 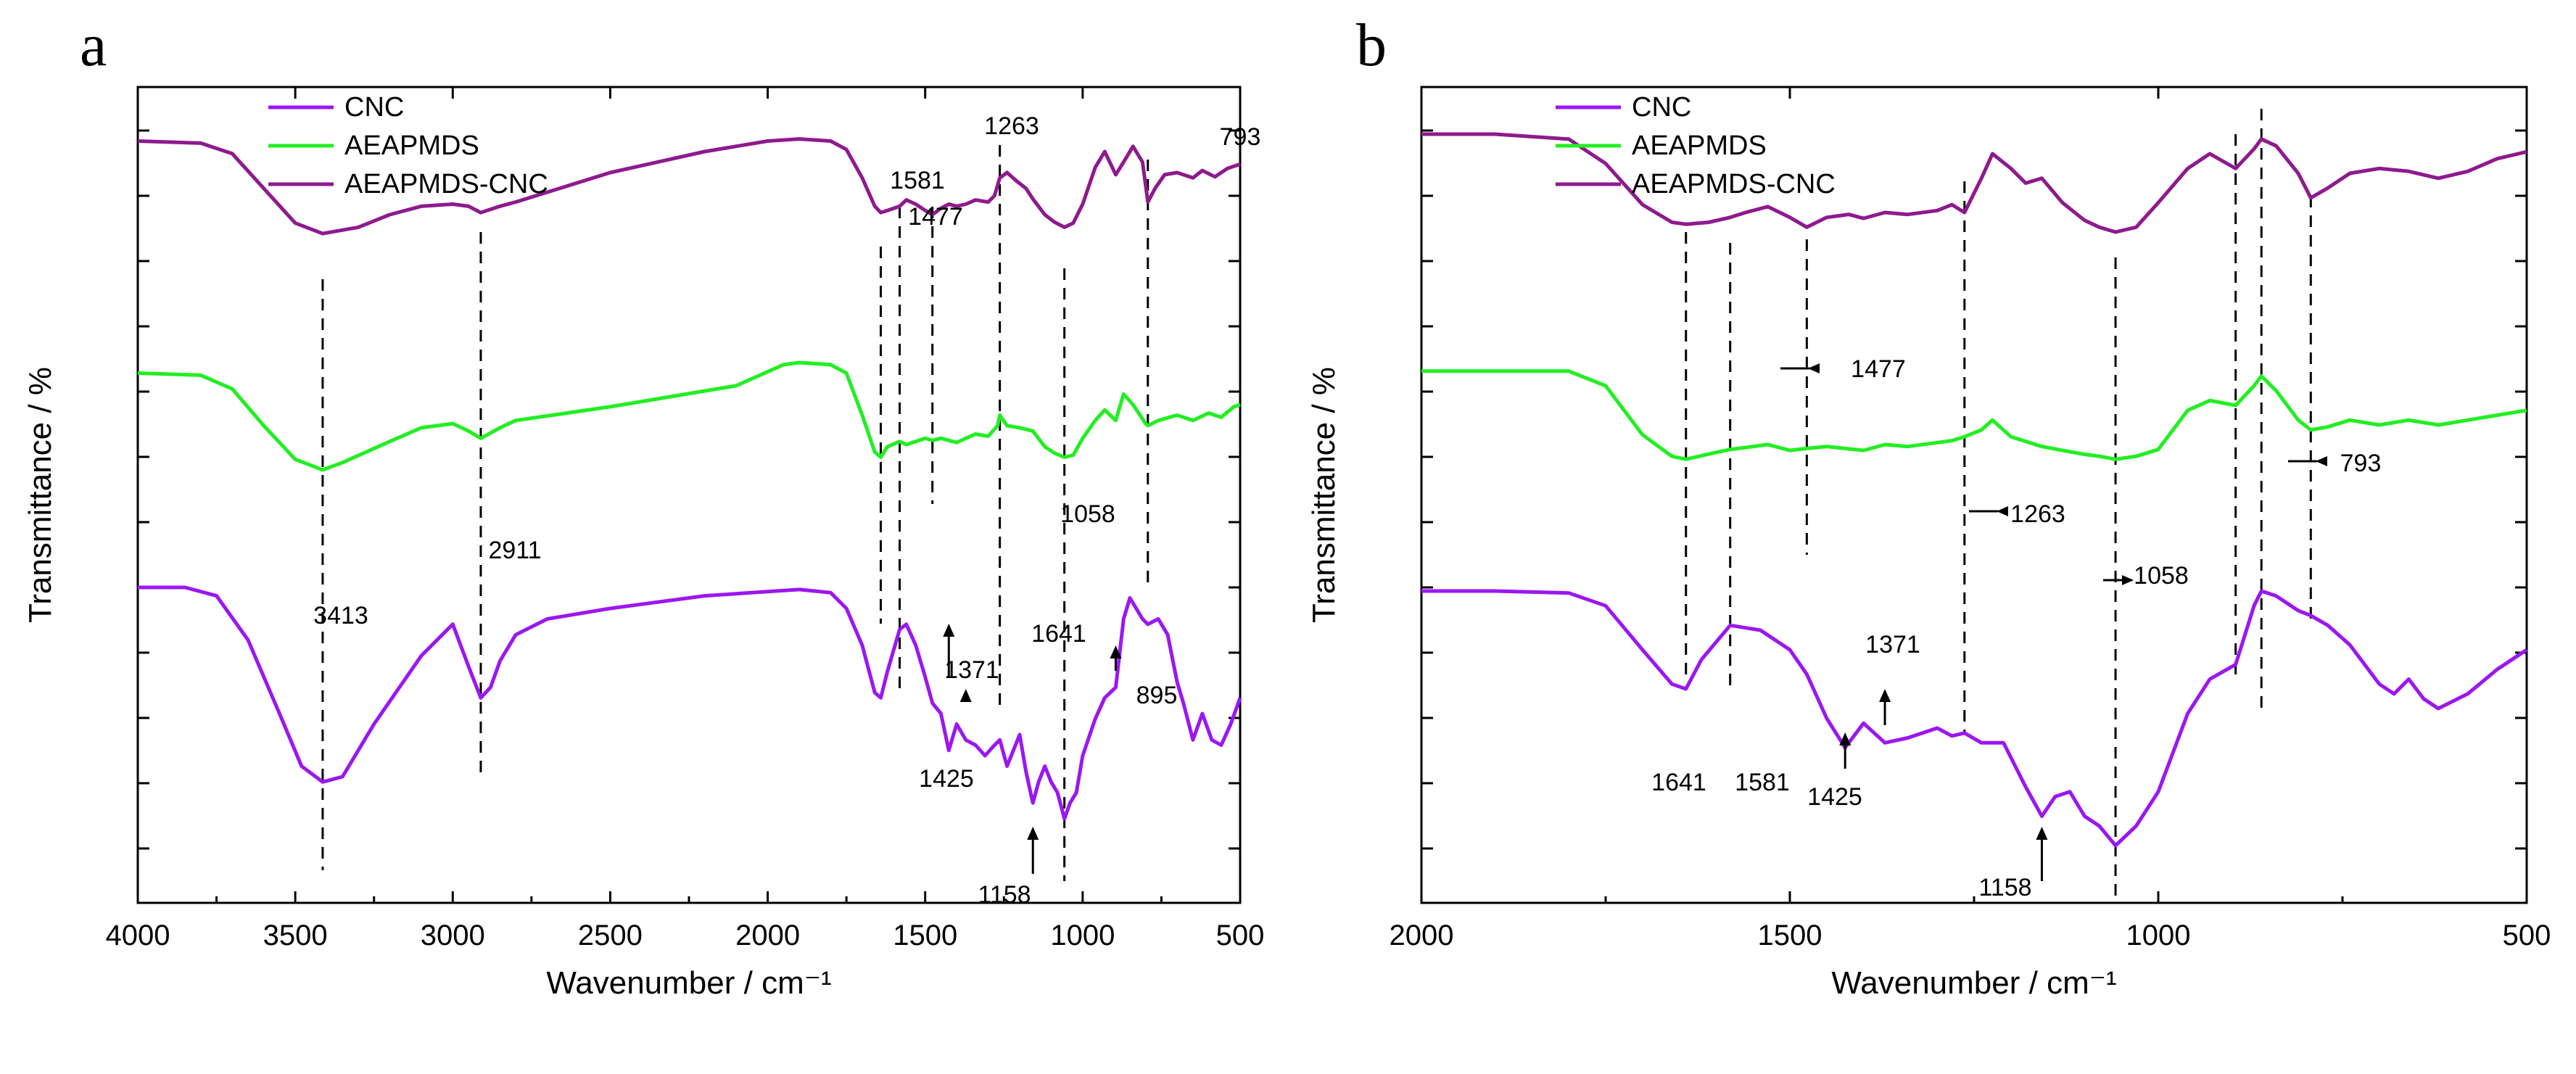 I want to click on panel-letter-b: b, so click(x=1371, y=45).